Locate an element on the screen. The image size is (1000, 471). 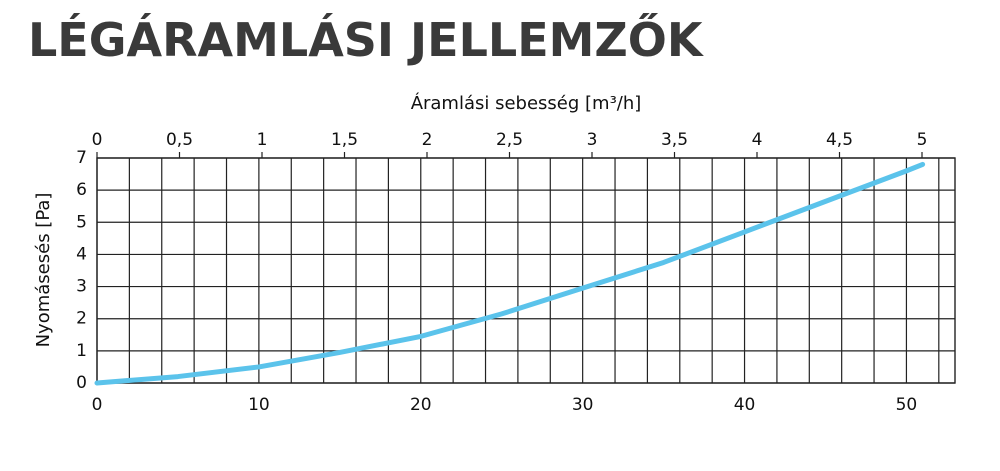
x2-tick-label: 1,5 is located at coordinates (344, 140).